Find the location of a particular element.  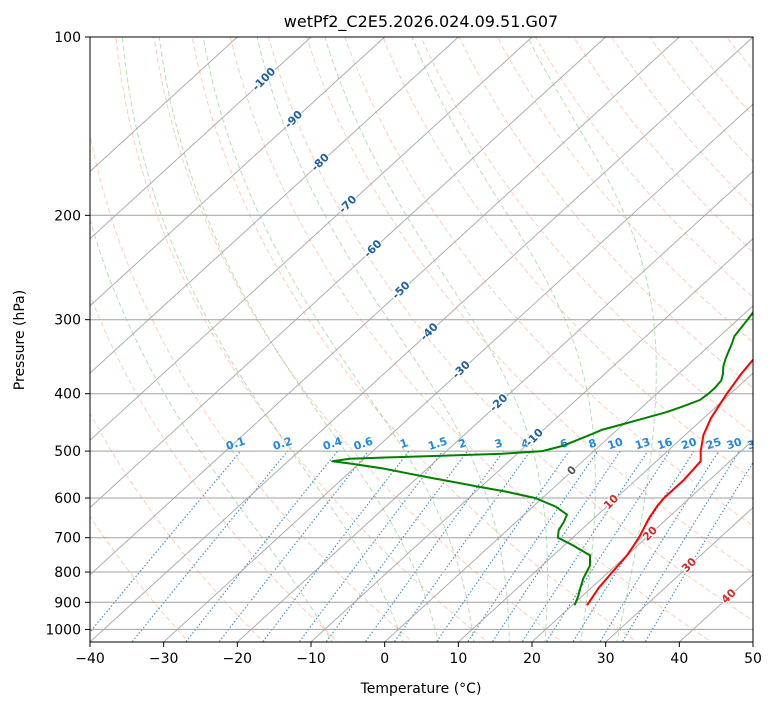

mixing-ratio-label: 0.2 is located at coordinates (282, 444).